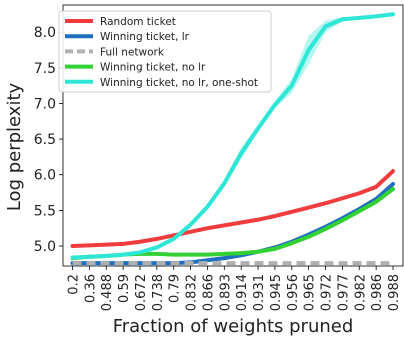  Describe the element at coordinates (310, 292) in the screenshot. I see `x-tick-label: 0.965` at that location.